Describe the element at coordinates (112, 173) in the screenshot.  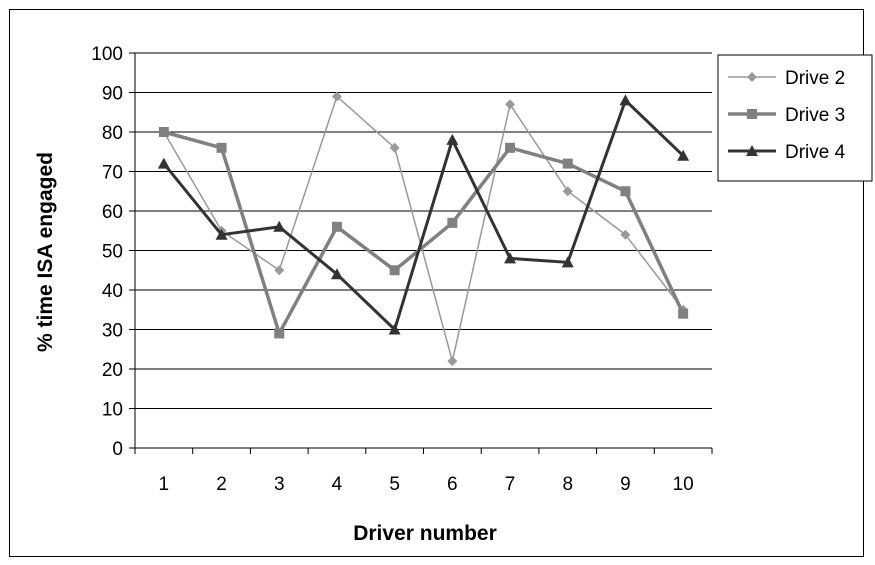
I see `y-tick-label: 70` at that location.